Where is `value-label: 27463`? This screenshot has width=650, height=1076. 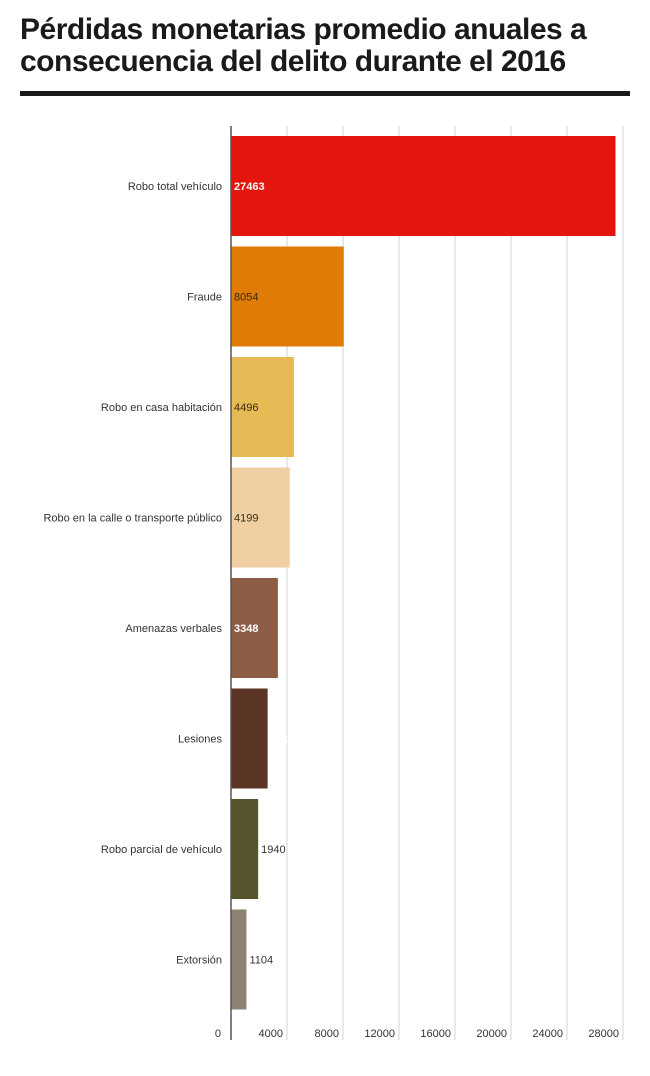
value-label: 27463 is located at coordinates (249, 187).